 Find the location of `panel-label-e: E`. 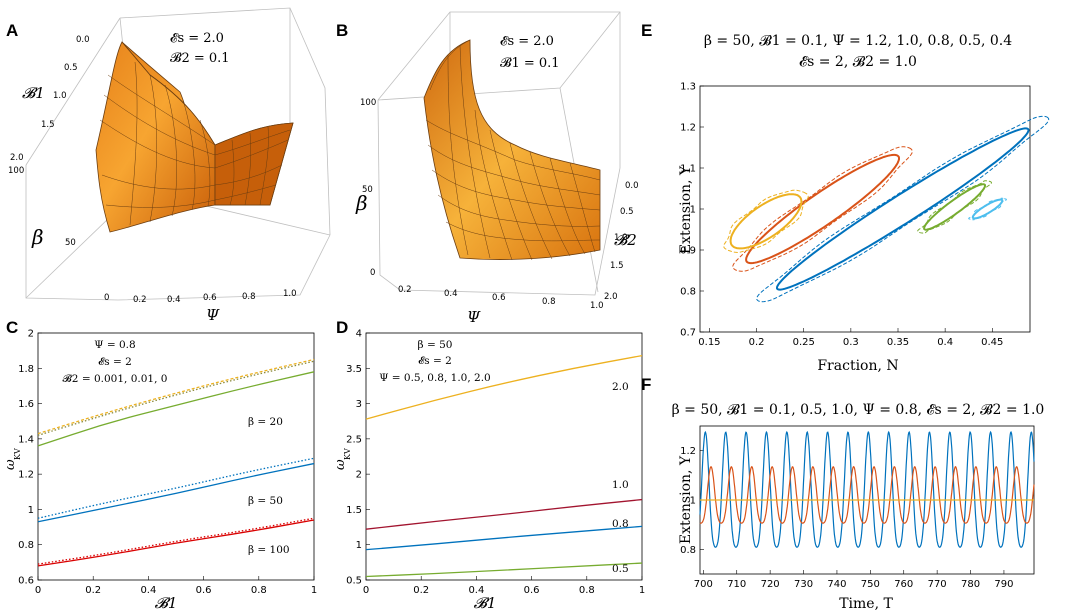

panel-label-e: E is located at coordinates (646, 30).